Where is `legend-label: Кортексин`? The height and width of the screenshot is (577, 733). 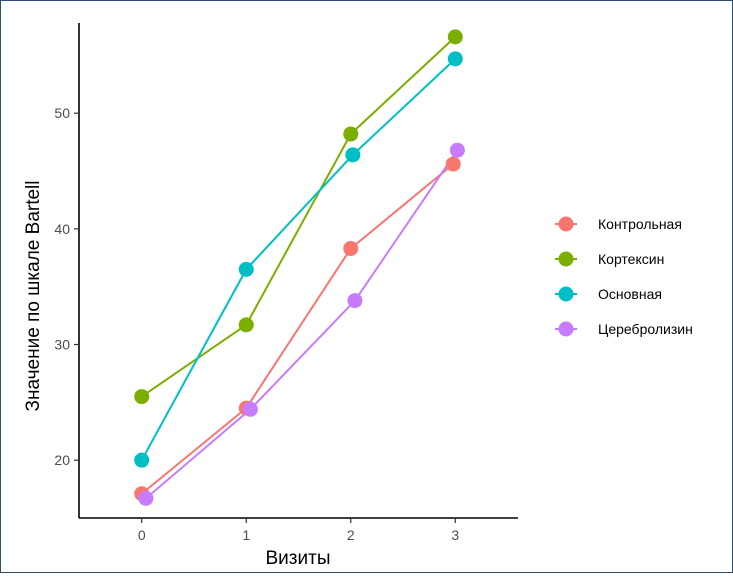 legend-label: Кортексин is located at coordinates (631, 259).